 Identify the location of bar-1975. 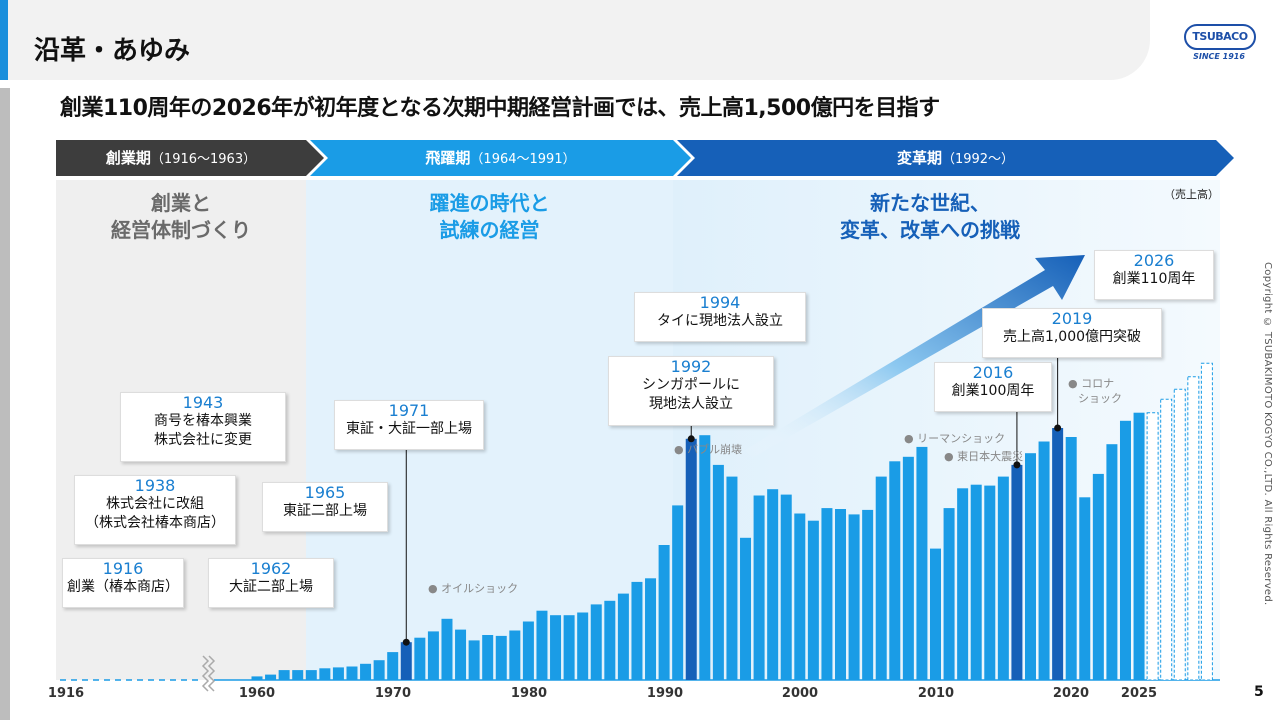
(461, 654).